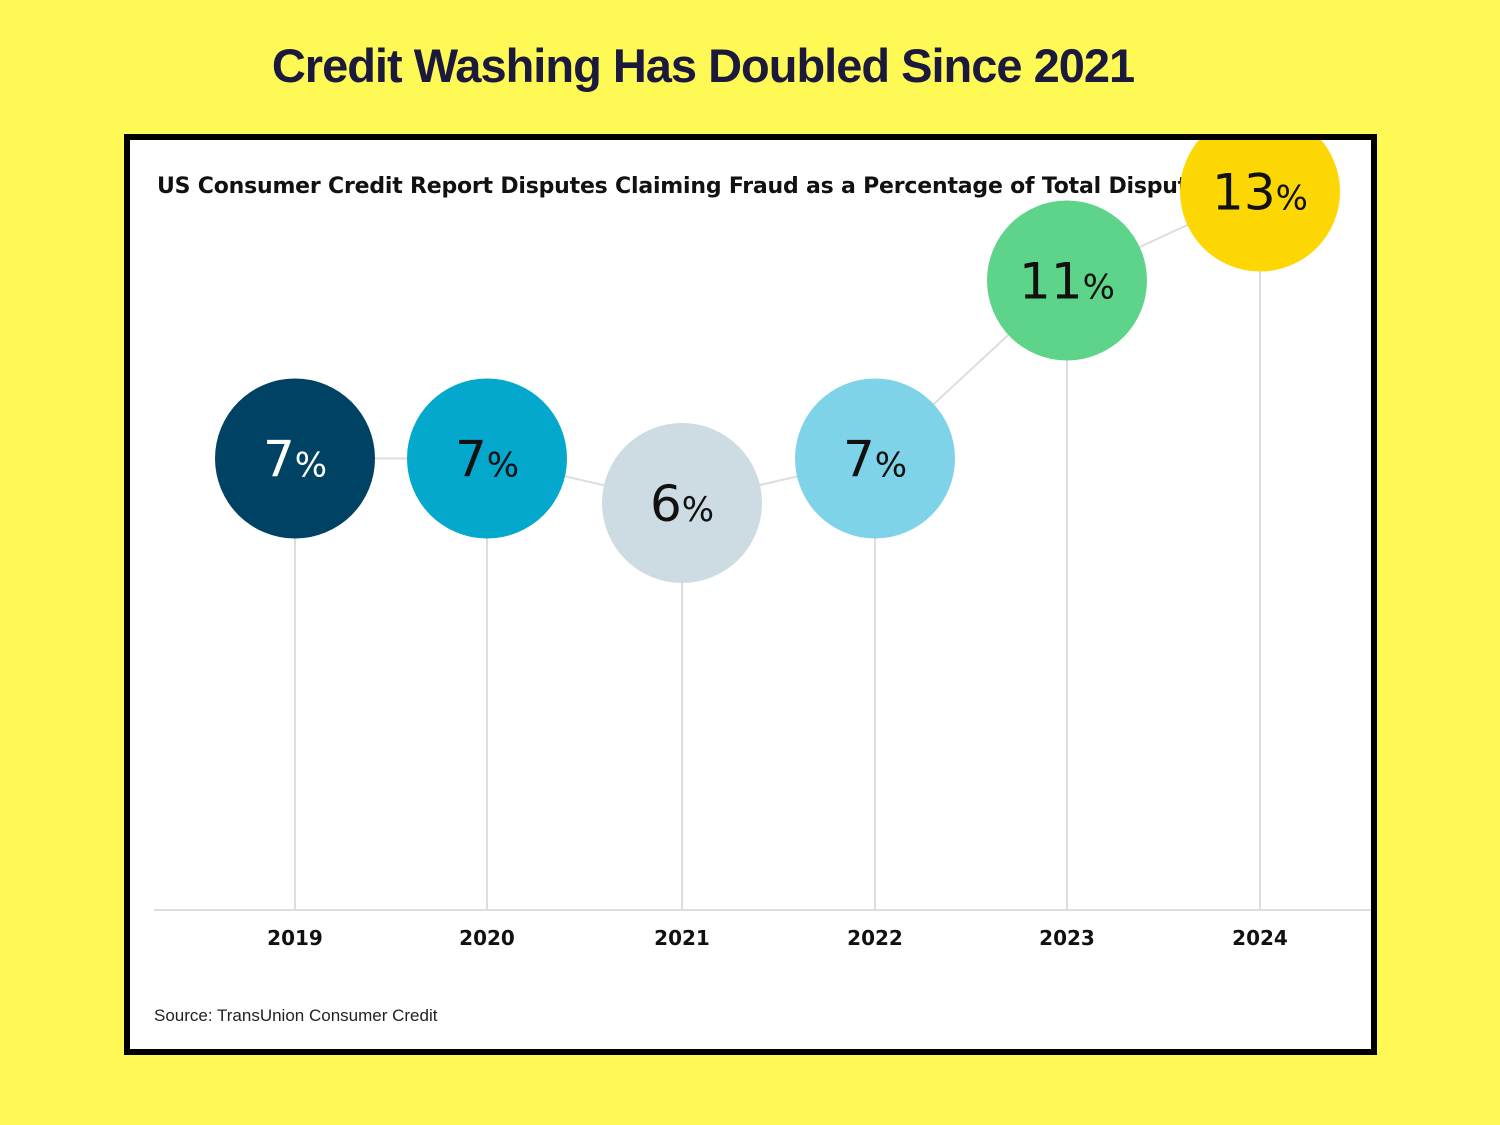  What do you see at coordinates (1260, 193) in the screenshot?
I see `data-label-2024: 13%` at bounding box center [1260, 193].